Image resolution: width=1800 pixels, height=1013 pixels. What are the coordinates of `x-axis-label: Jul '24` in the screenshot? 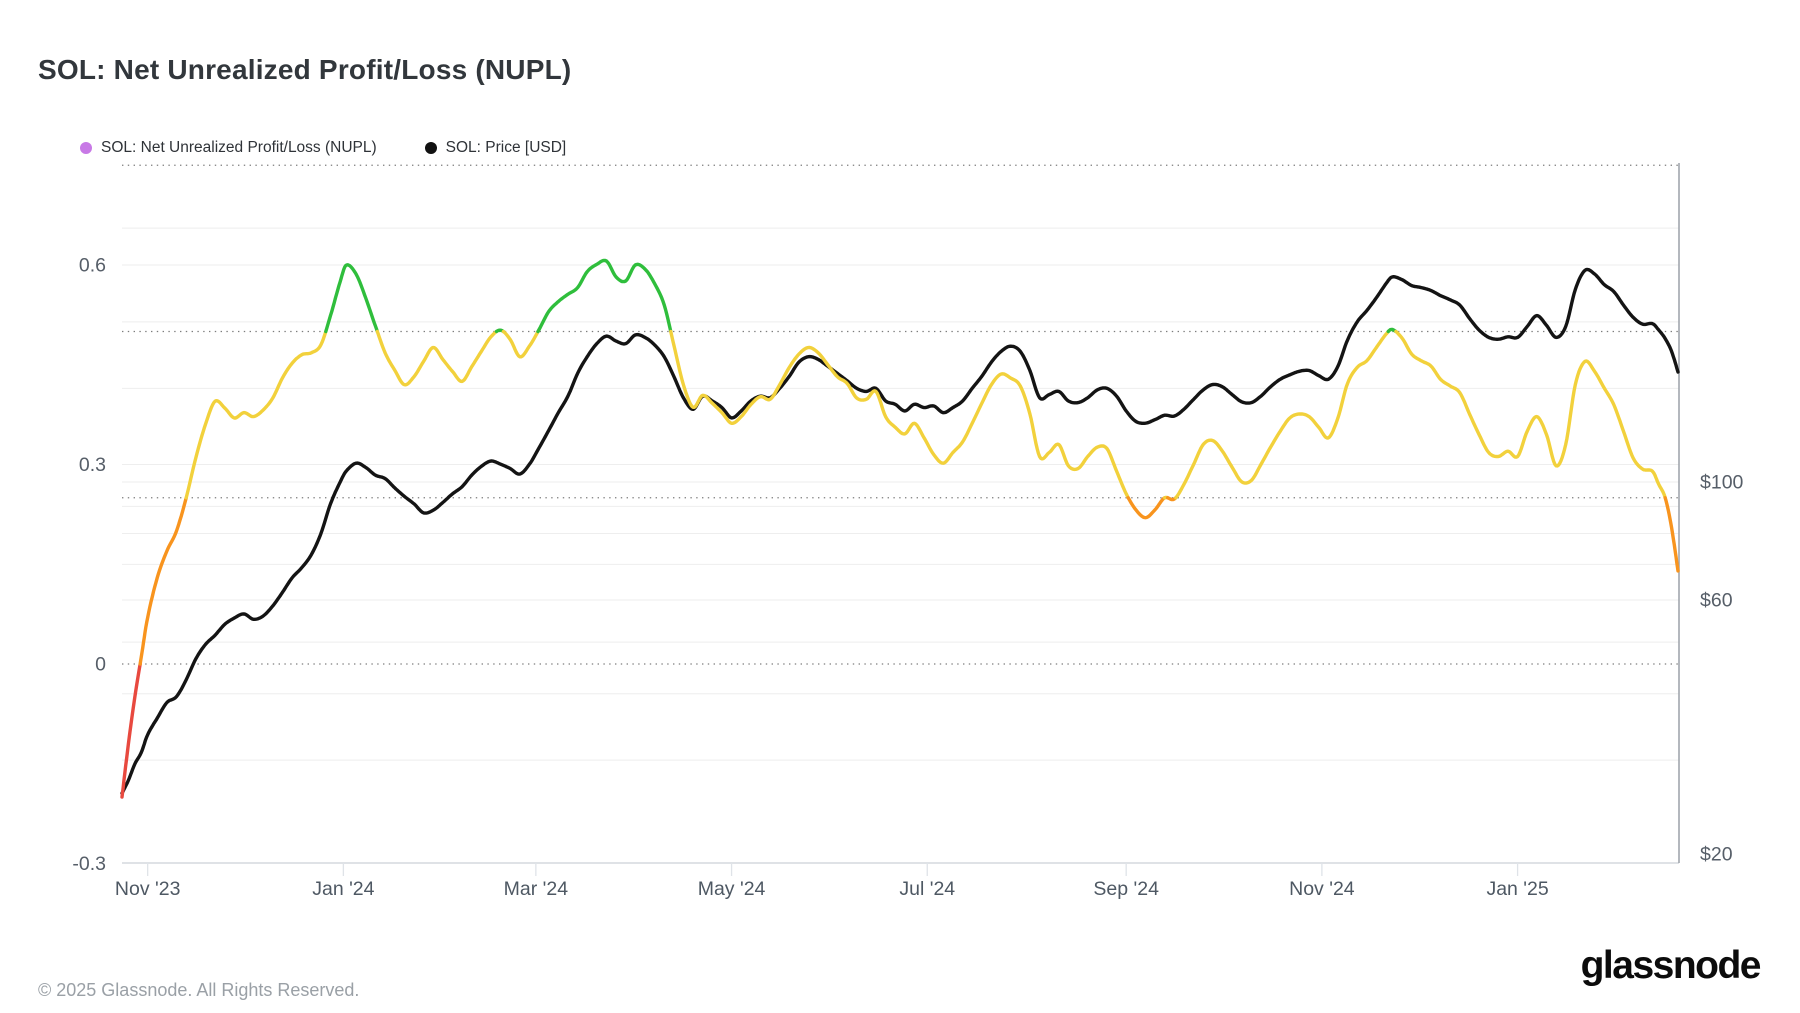 It's located at (927, 889).